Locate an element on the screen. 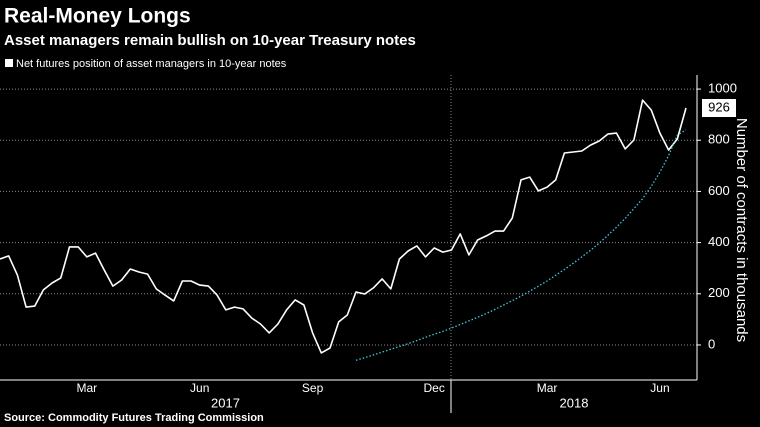  last-value-box is located at coordinates (719, 108).